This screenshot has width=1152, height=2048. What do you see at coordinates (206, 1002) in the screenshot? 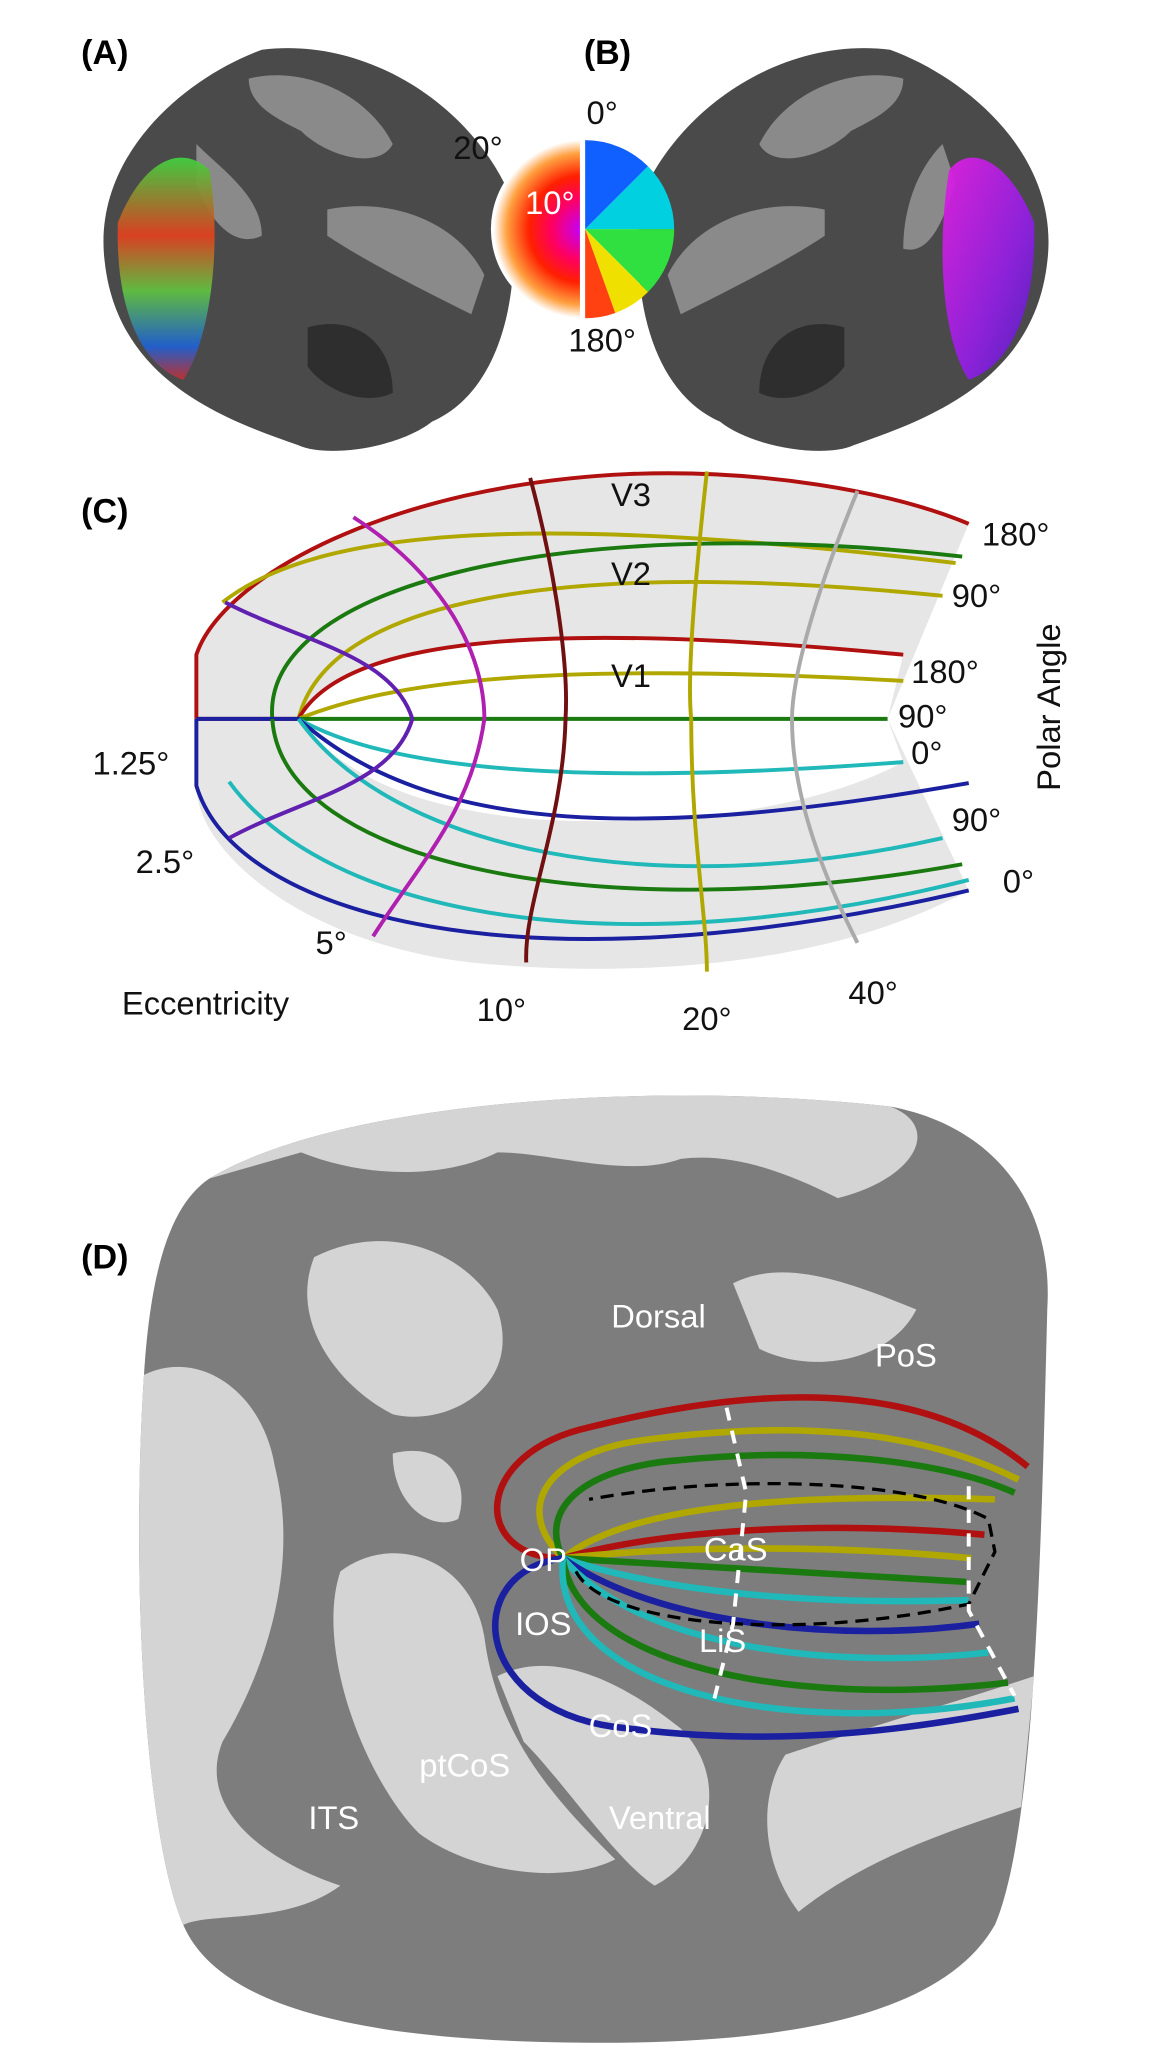
I see `eccentricity-title: Eccentricity` at bounding box center [206, 1002].